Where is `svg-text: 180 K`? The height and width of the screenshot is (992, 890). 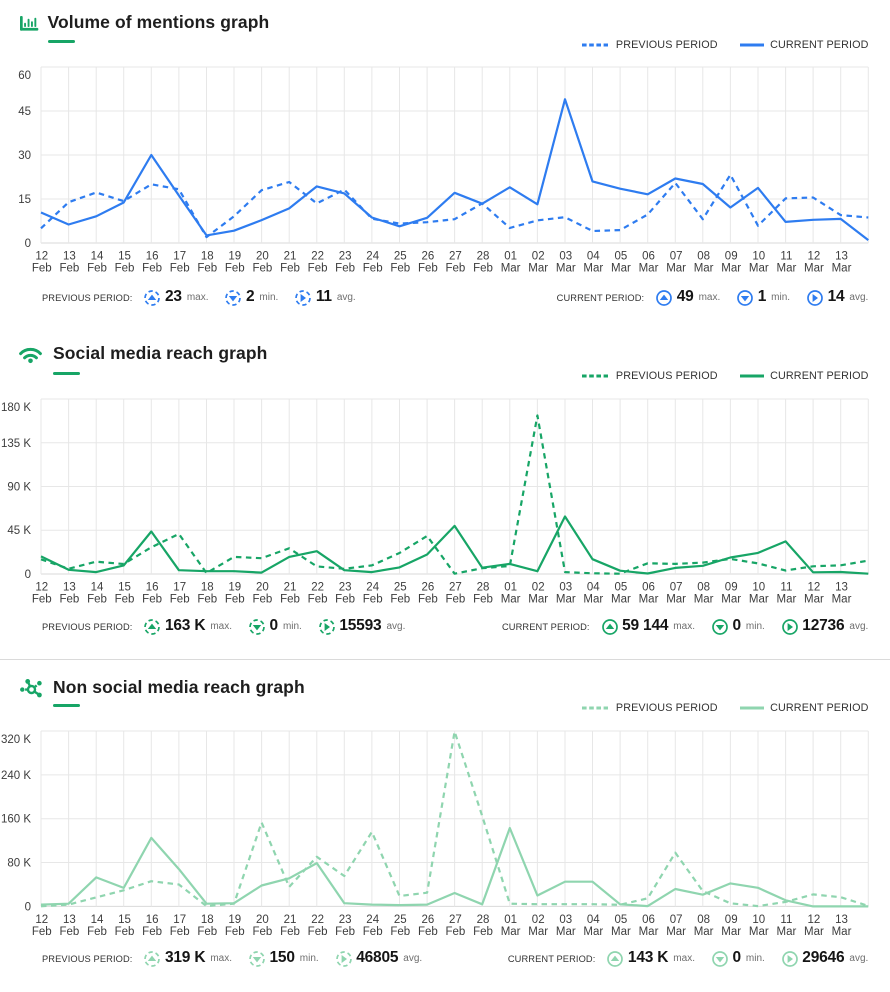 svg-text: 180 K is located at coordinates (16, 408).